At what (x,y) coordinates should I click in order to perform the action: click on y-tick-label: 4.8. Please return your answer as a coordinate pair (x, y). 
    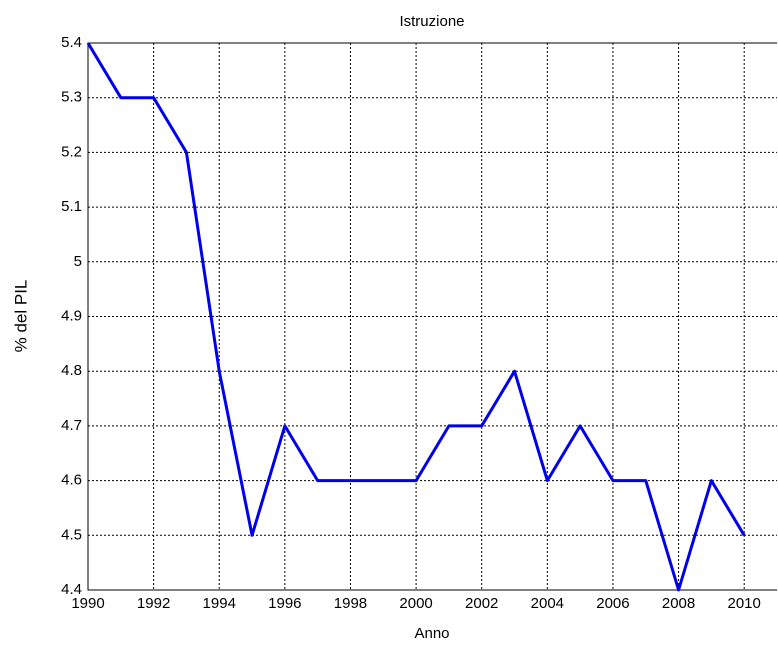
    Looking at the image, I should click on (71, 370).